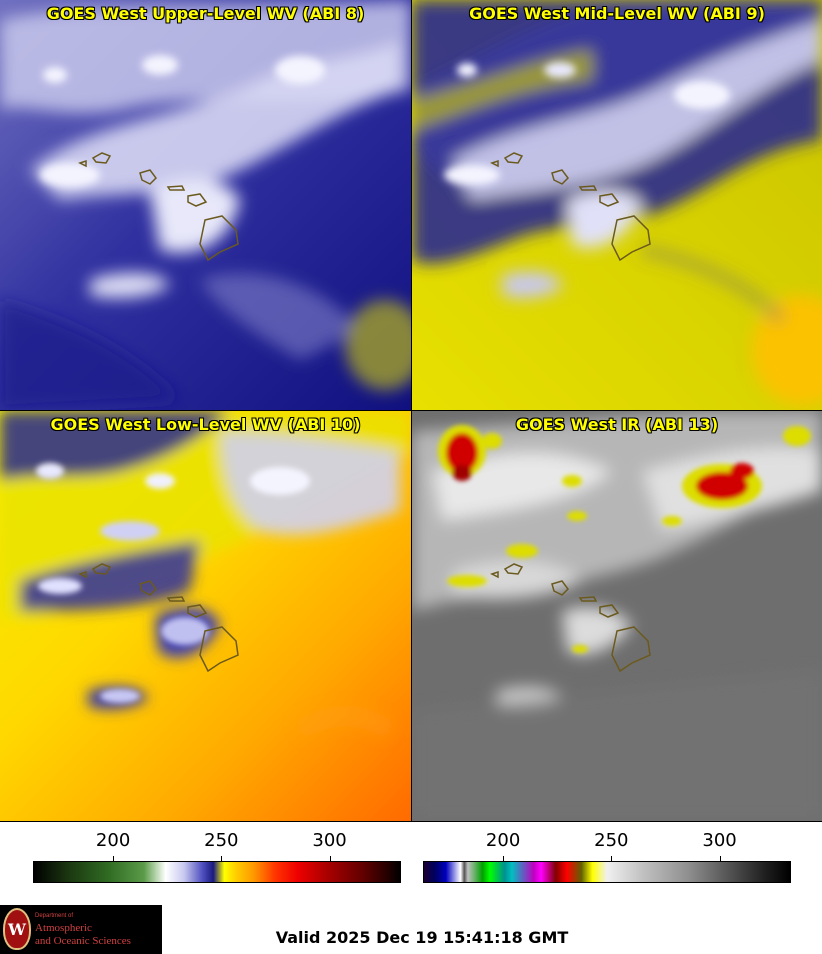 This screenshot has width=822, height=954. What do you see at coordinates (411, 410) in the screenshot?
I see `panel-divider-horizontal` at bounding box center [411, 410].